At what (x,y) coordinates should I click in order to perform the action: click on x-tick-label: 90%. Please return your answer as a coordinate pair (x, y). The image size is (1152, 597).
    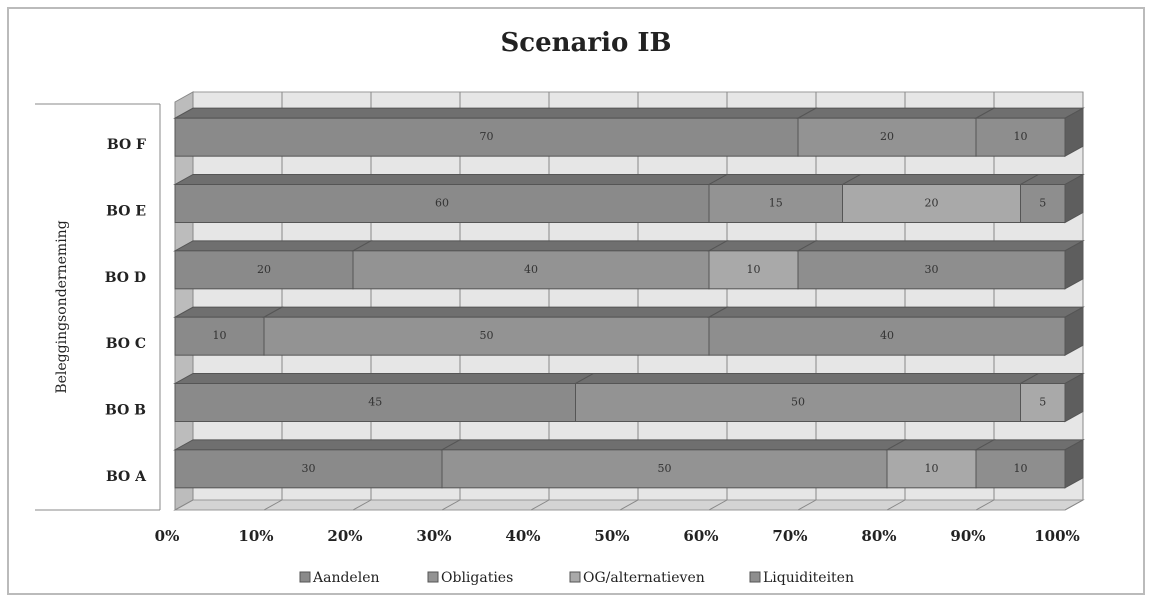
    Looking at the image, I should click on (967, 536).